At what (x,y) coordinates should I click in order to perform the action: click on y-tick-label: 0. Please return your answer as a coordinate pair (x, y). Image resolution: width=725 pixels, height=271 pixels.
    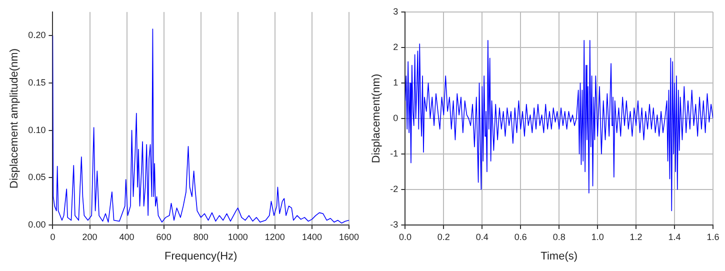
    Looking at the image, I should click on (395, 117).